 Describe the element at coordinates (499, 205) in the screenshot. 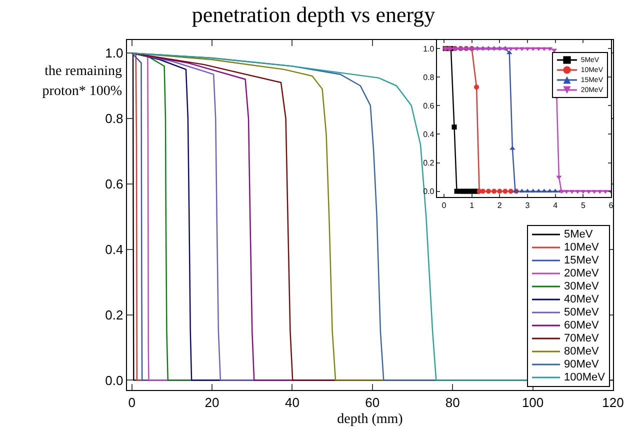

I see `x-tick-label: 2` at that location.